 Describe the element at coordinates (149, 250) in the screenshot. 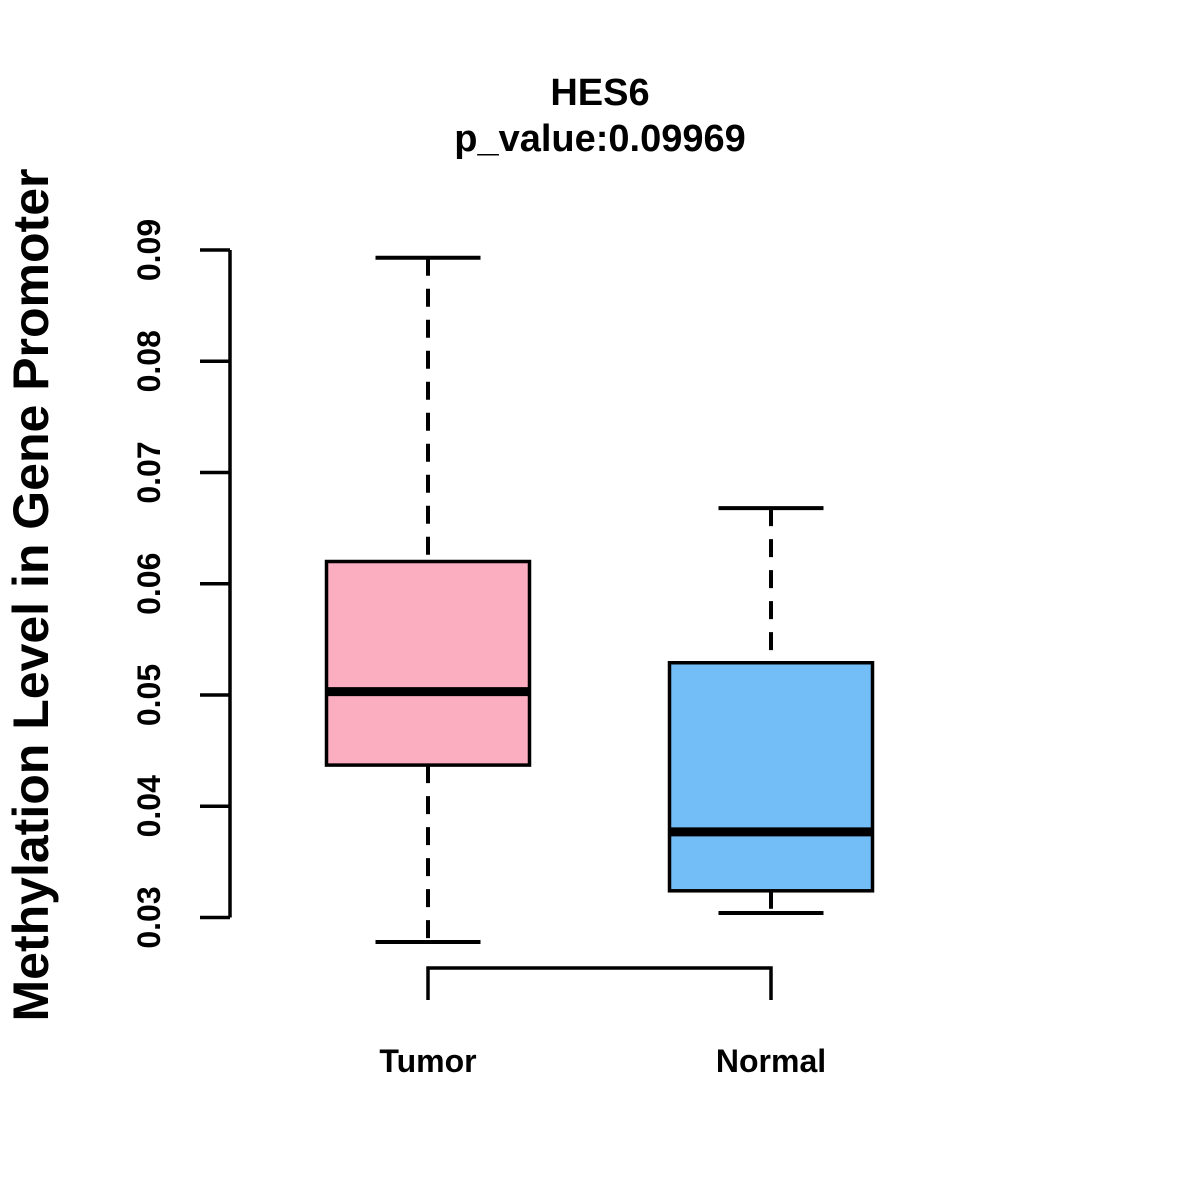

I see `y-tick-label: 0.09` at that location.